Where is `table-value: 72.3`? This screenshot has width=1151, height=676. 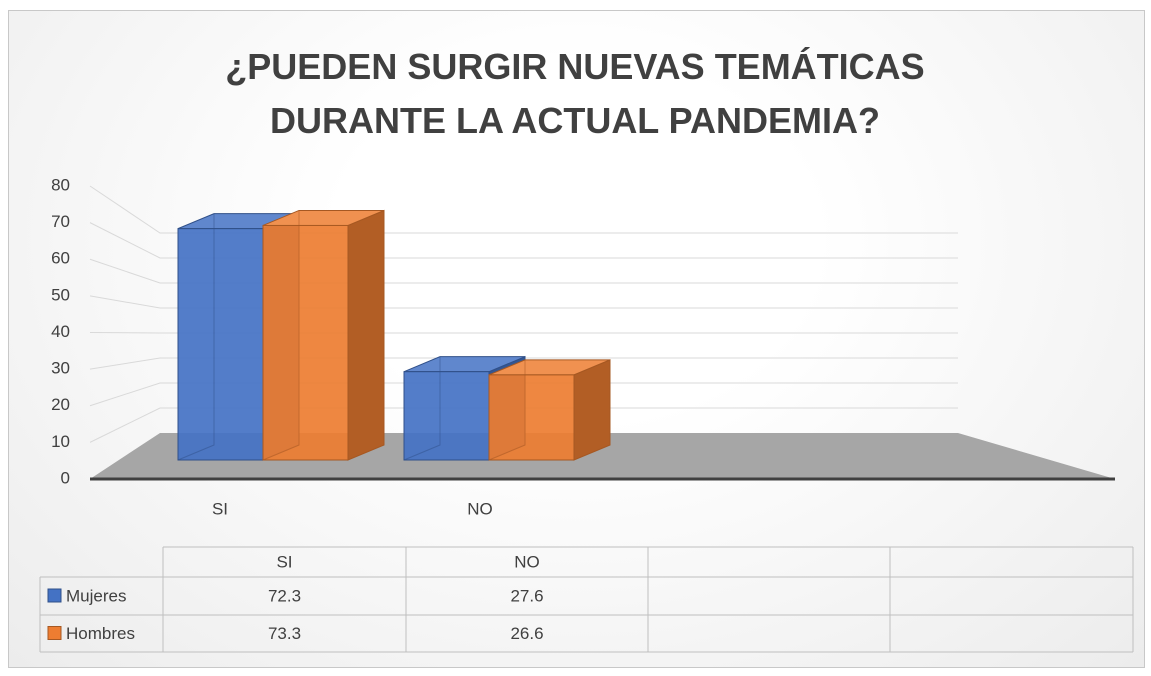 table-value: 72.3 is located at coordinates (284, 595).